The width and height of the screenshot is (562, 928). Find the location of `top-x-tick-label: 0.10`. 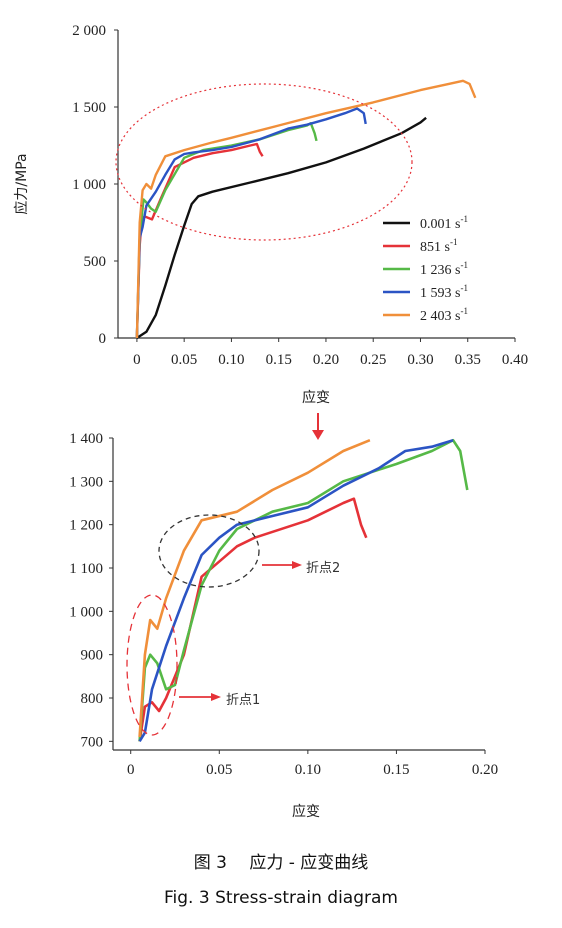

top-x-tick-label: 0.10 is located at coordinates (231, 360).